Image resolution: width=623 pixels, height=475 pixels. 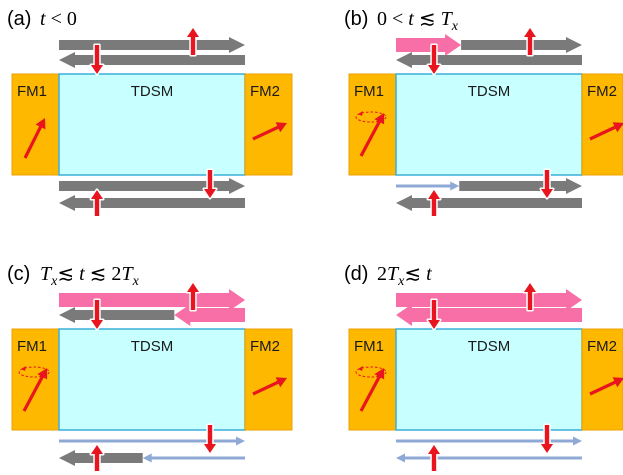 I want to click on fm2-block, so click(x=602, y=124).